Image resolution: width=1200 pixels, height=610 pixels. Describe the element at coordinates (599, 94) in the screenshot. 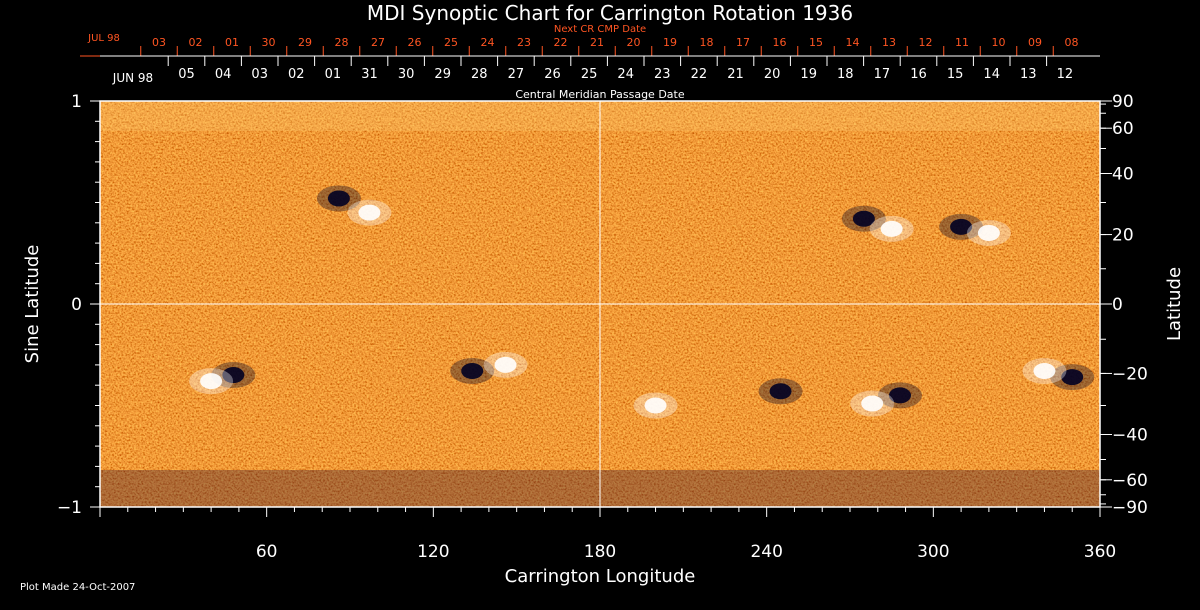

I see `cmp-axis-label: Central Meridian Passage Date` at that location.